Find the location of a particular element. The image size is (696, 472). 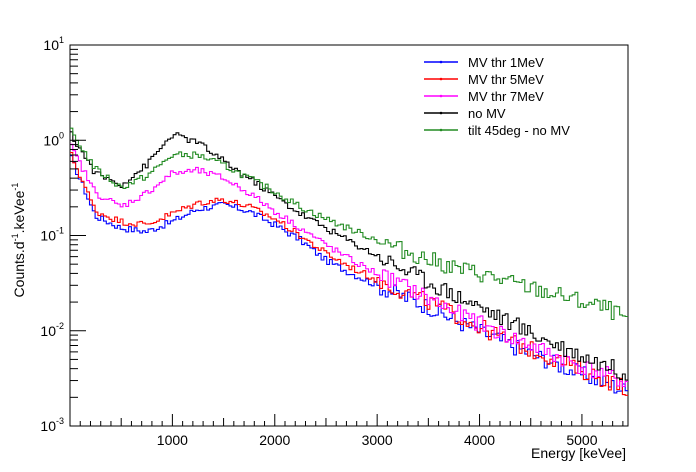

y-tick-label: 10⁻³ is located at coordinates (52, 425).